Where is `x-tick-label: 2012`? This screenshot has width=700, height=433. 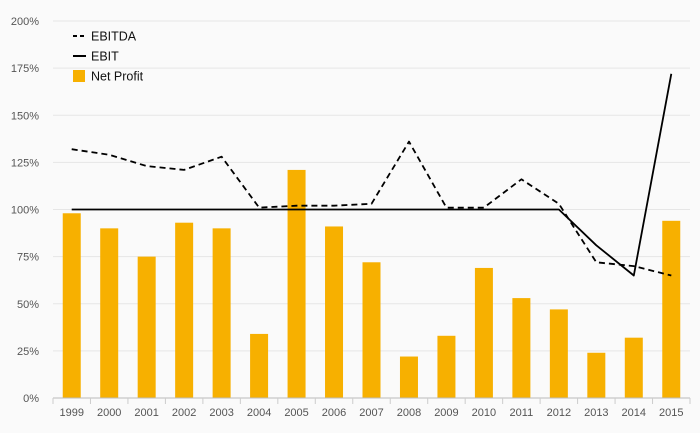
x-tick-label: 2012 is located at coordinates (559, 413).